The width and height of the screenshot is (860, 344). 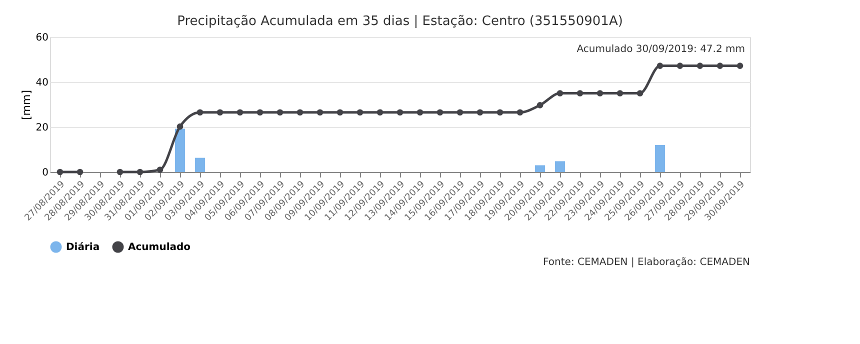 I want to click on legend-label: Diária, so click(x=83, y=247).